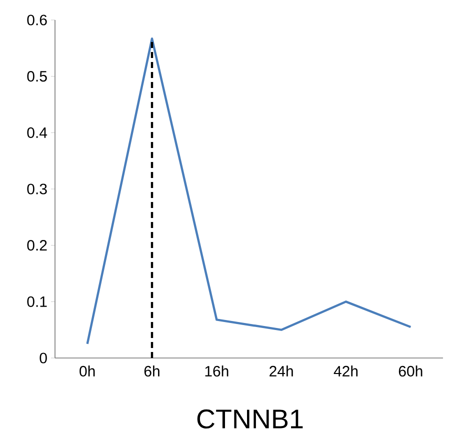  What do you see at coordinates (346, 371) in the screenshot?
I see `x-tick-label: 42h` at bounding box center [346, 371].